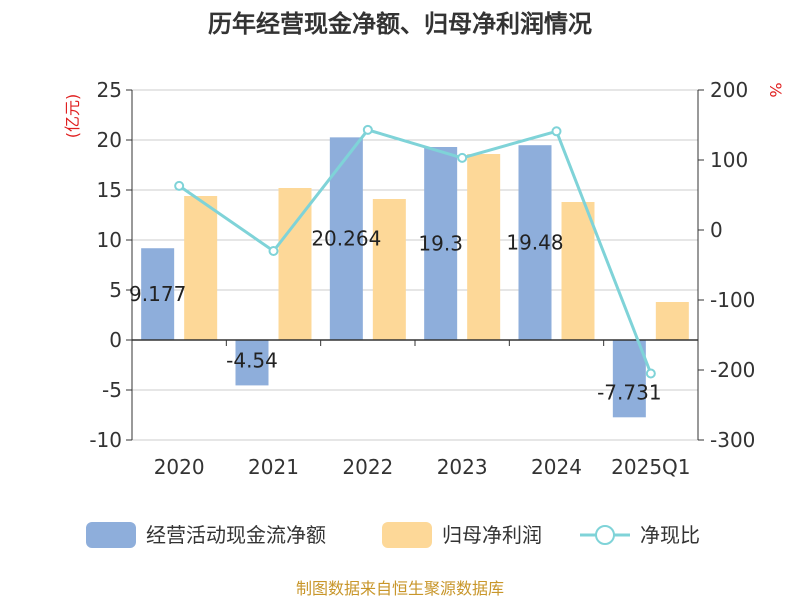 This screenshot has height=600, width=800. What do you see at coordinates (605, 535) in the screenshot?
I see `ratio-legend-marker` at bounding box center [605, 535].